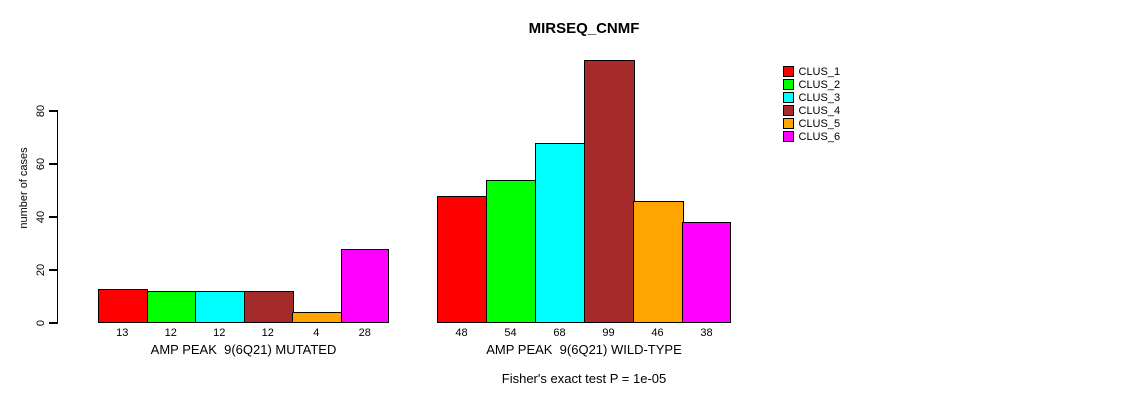  What do you see at coordinates (657, 333) in the screenshot?
I see `bar-value-label: 46` at bounding box center [657, 333].